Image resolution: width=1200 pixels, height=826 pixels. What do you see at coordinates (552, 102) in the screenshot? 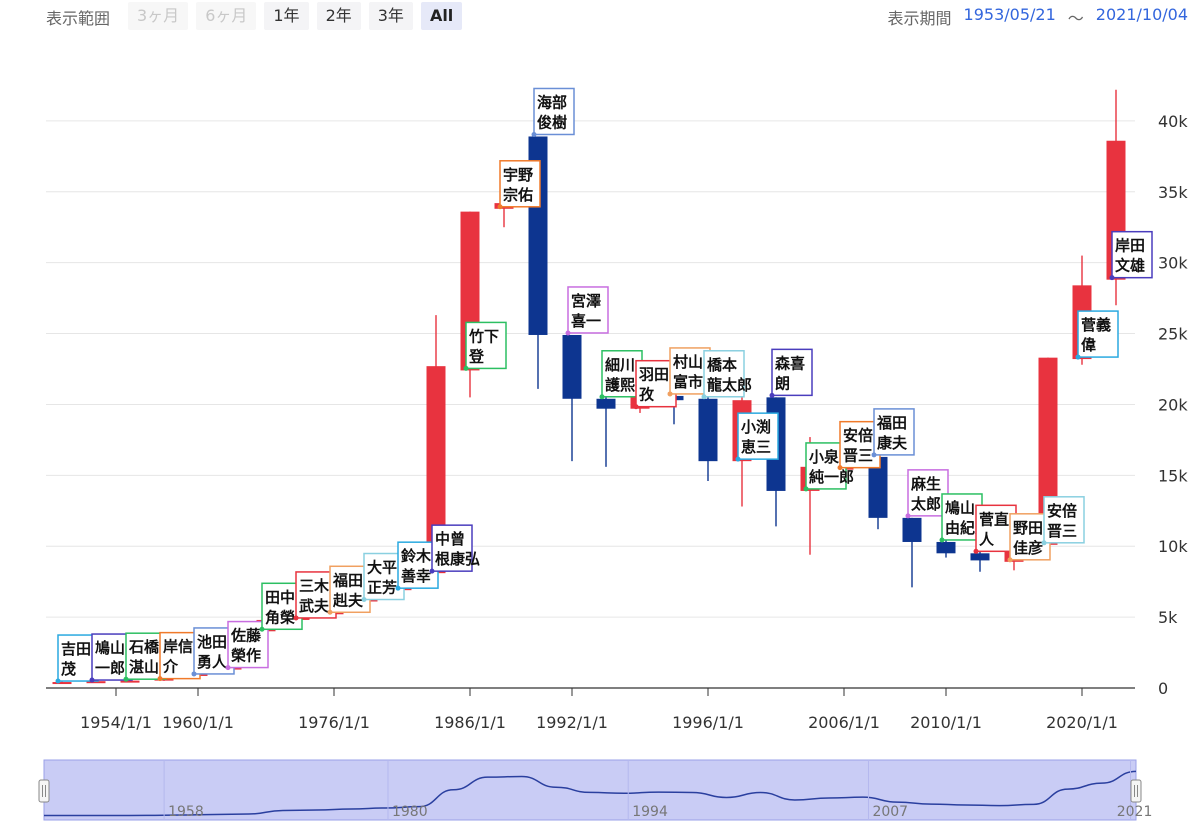
I see `annotation-text-14-0: 海部` at bounding box center [552, 102].